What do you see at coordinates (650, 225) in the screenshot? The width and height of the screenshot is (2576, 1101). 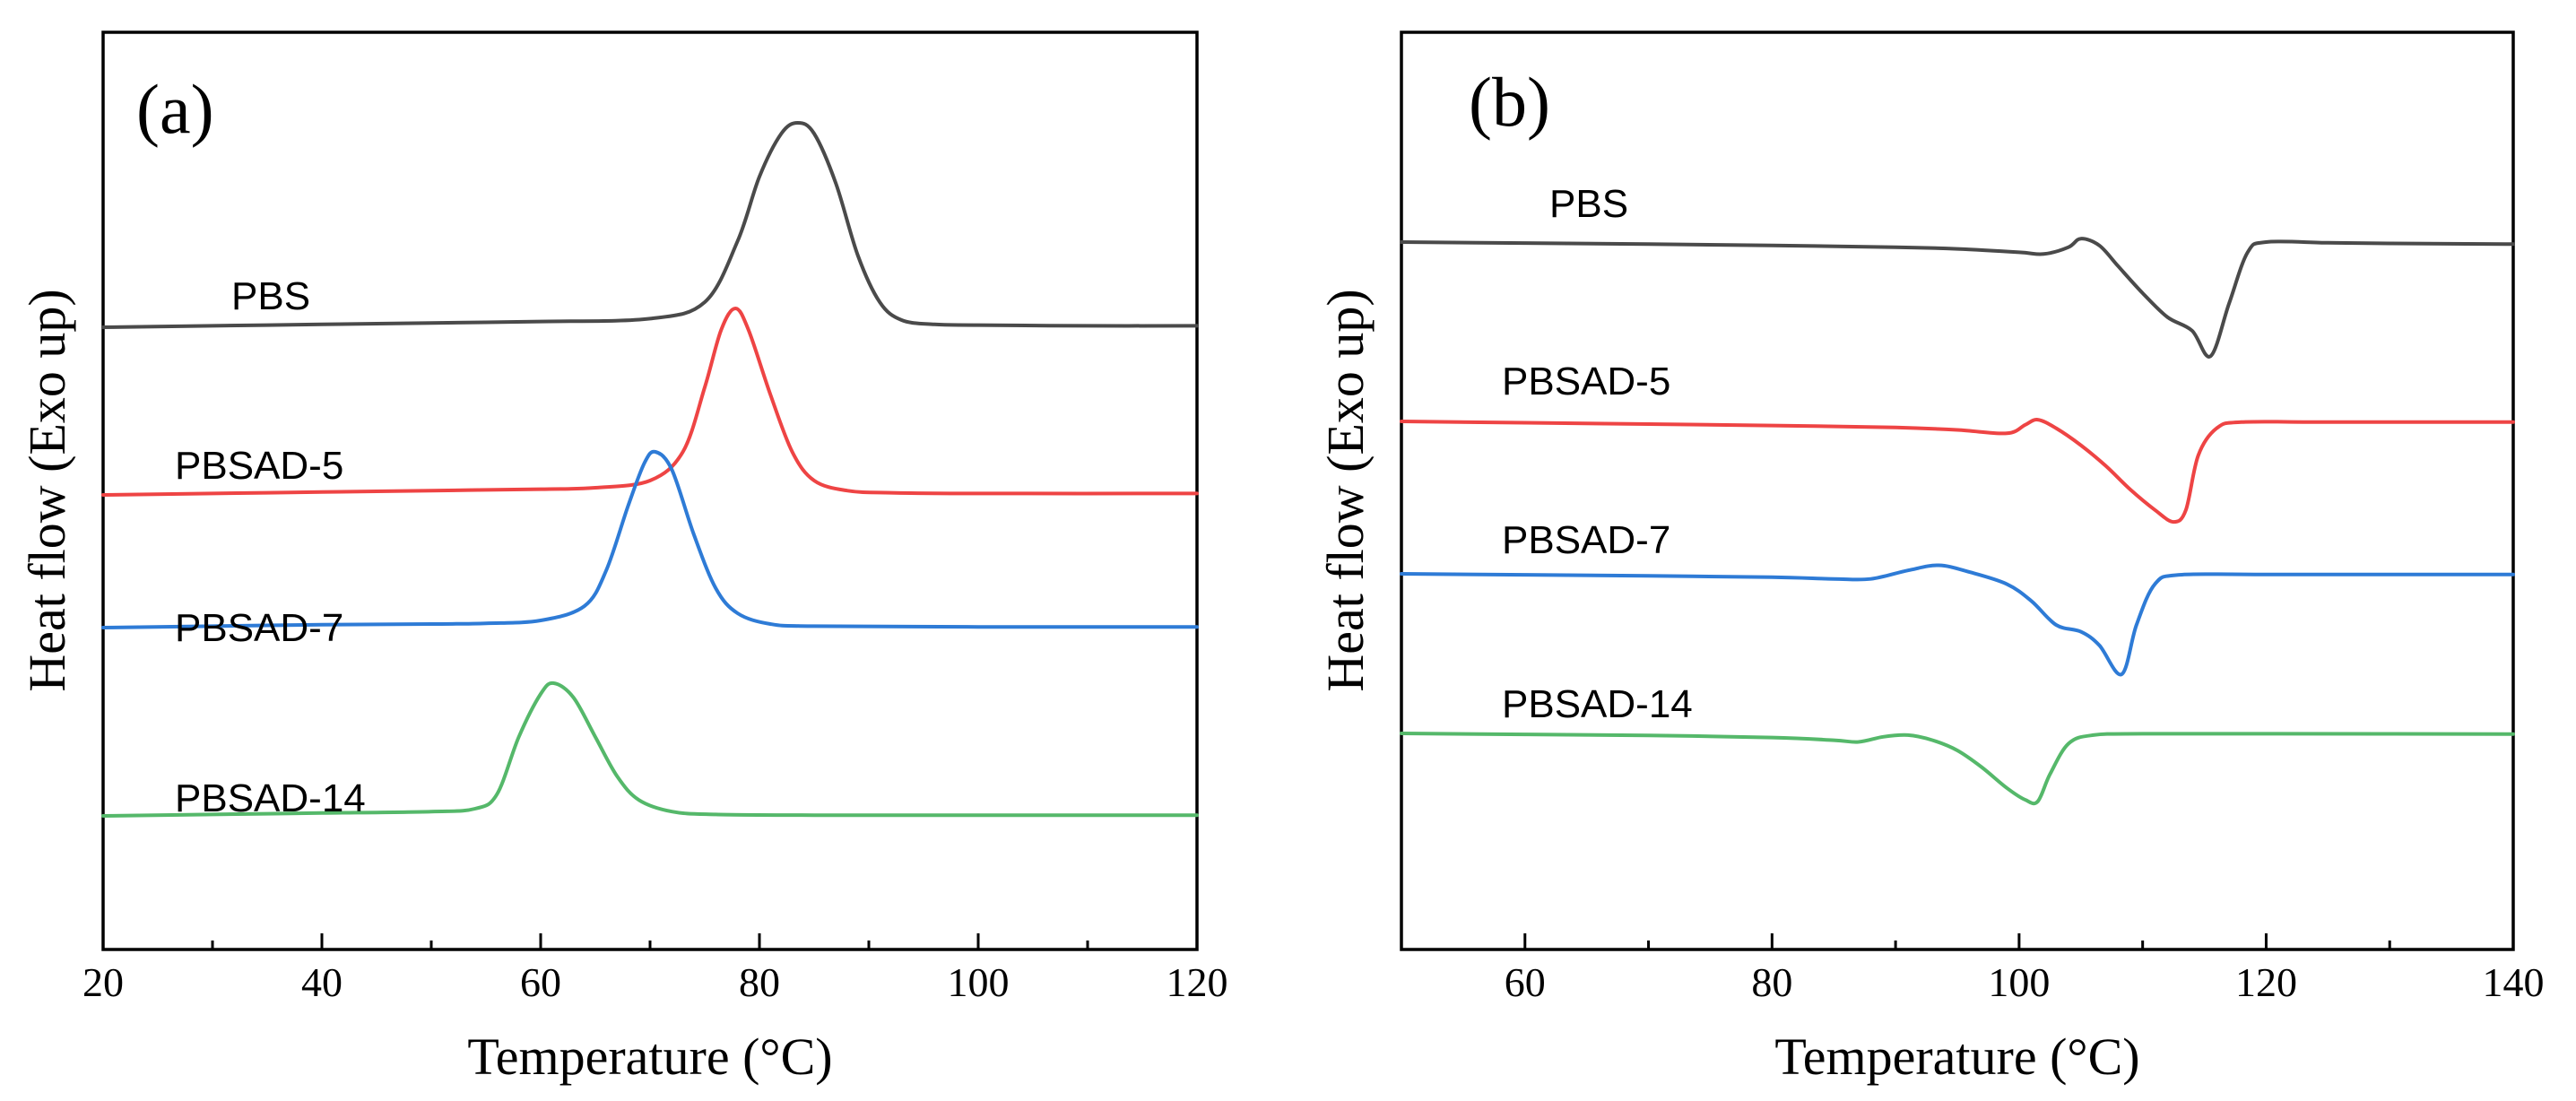 I see `series-line-a-pbs` at bounding box center [650, 225].